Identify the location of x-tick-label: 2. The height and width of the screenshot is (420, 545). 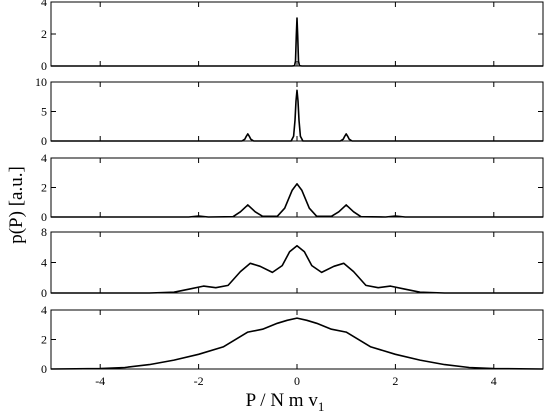
(395, 381).